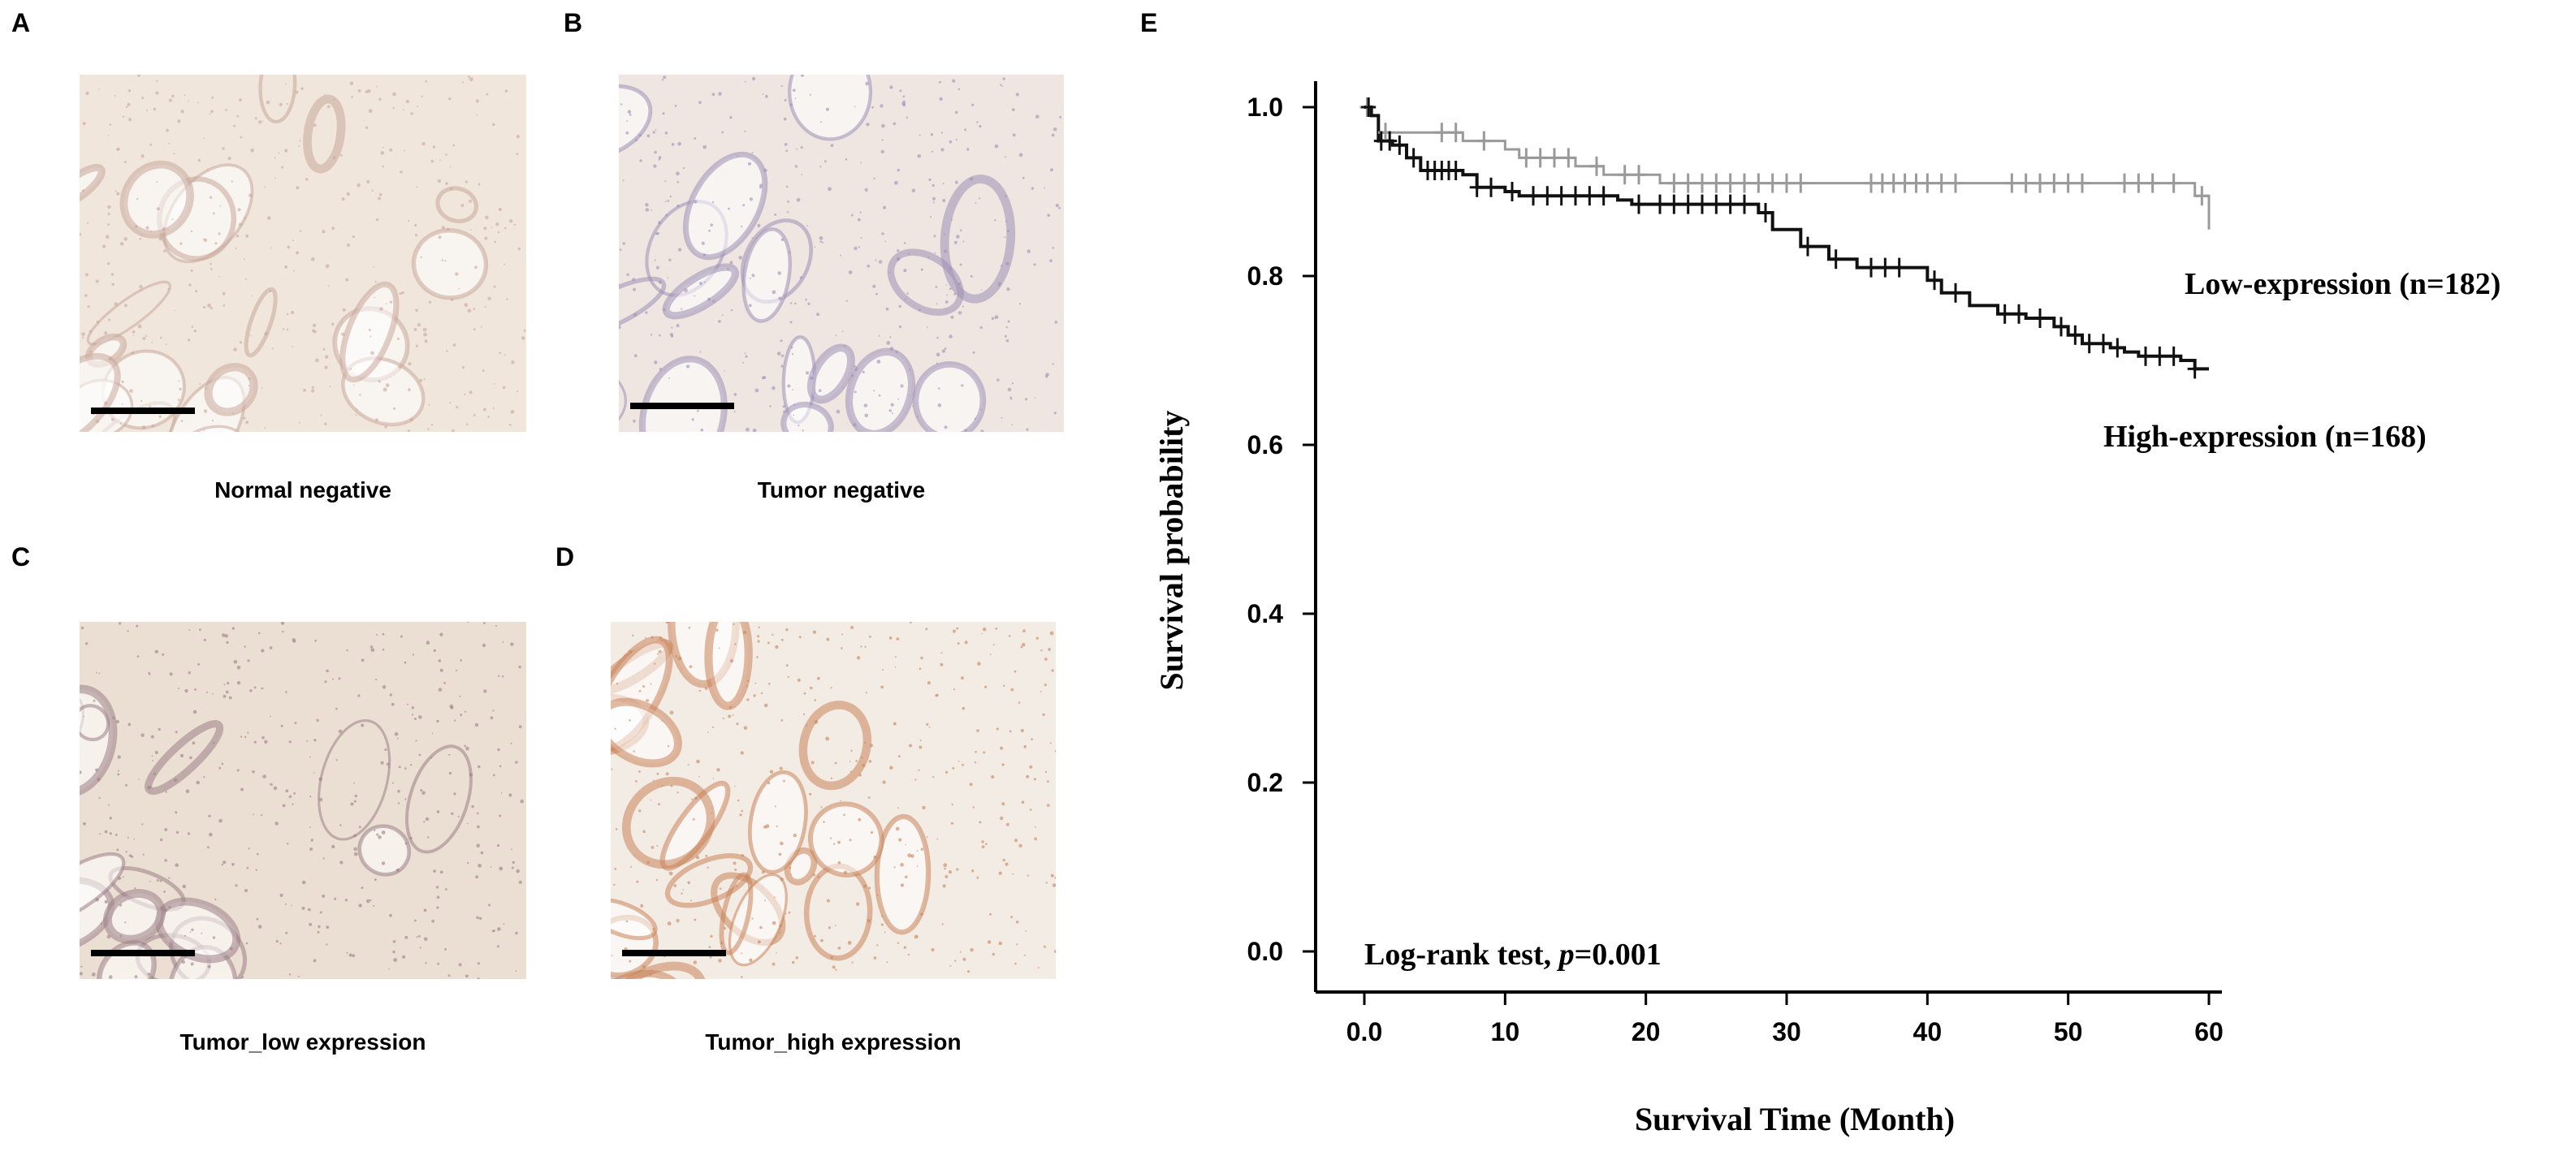  I want to click on series-label-high: High-expression (n=168), so click(2265, 437).